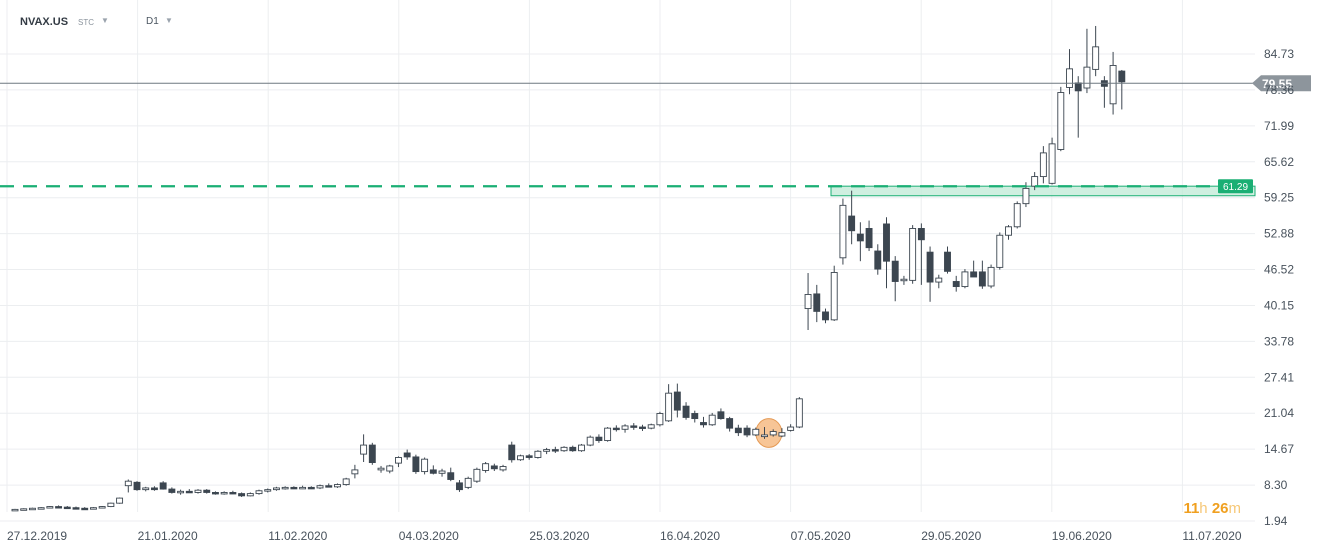  What do you see at coordinates (1043, 191) in the screenshot?
I see `support-zone` at bounding box center [1043, 191].